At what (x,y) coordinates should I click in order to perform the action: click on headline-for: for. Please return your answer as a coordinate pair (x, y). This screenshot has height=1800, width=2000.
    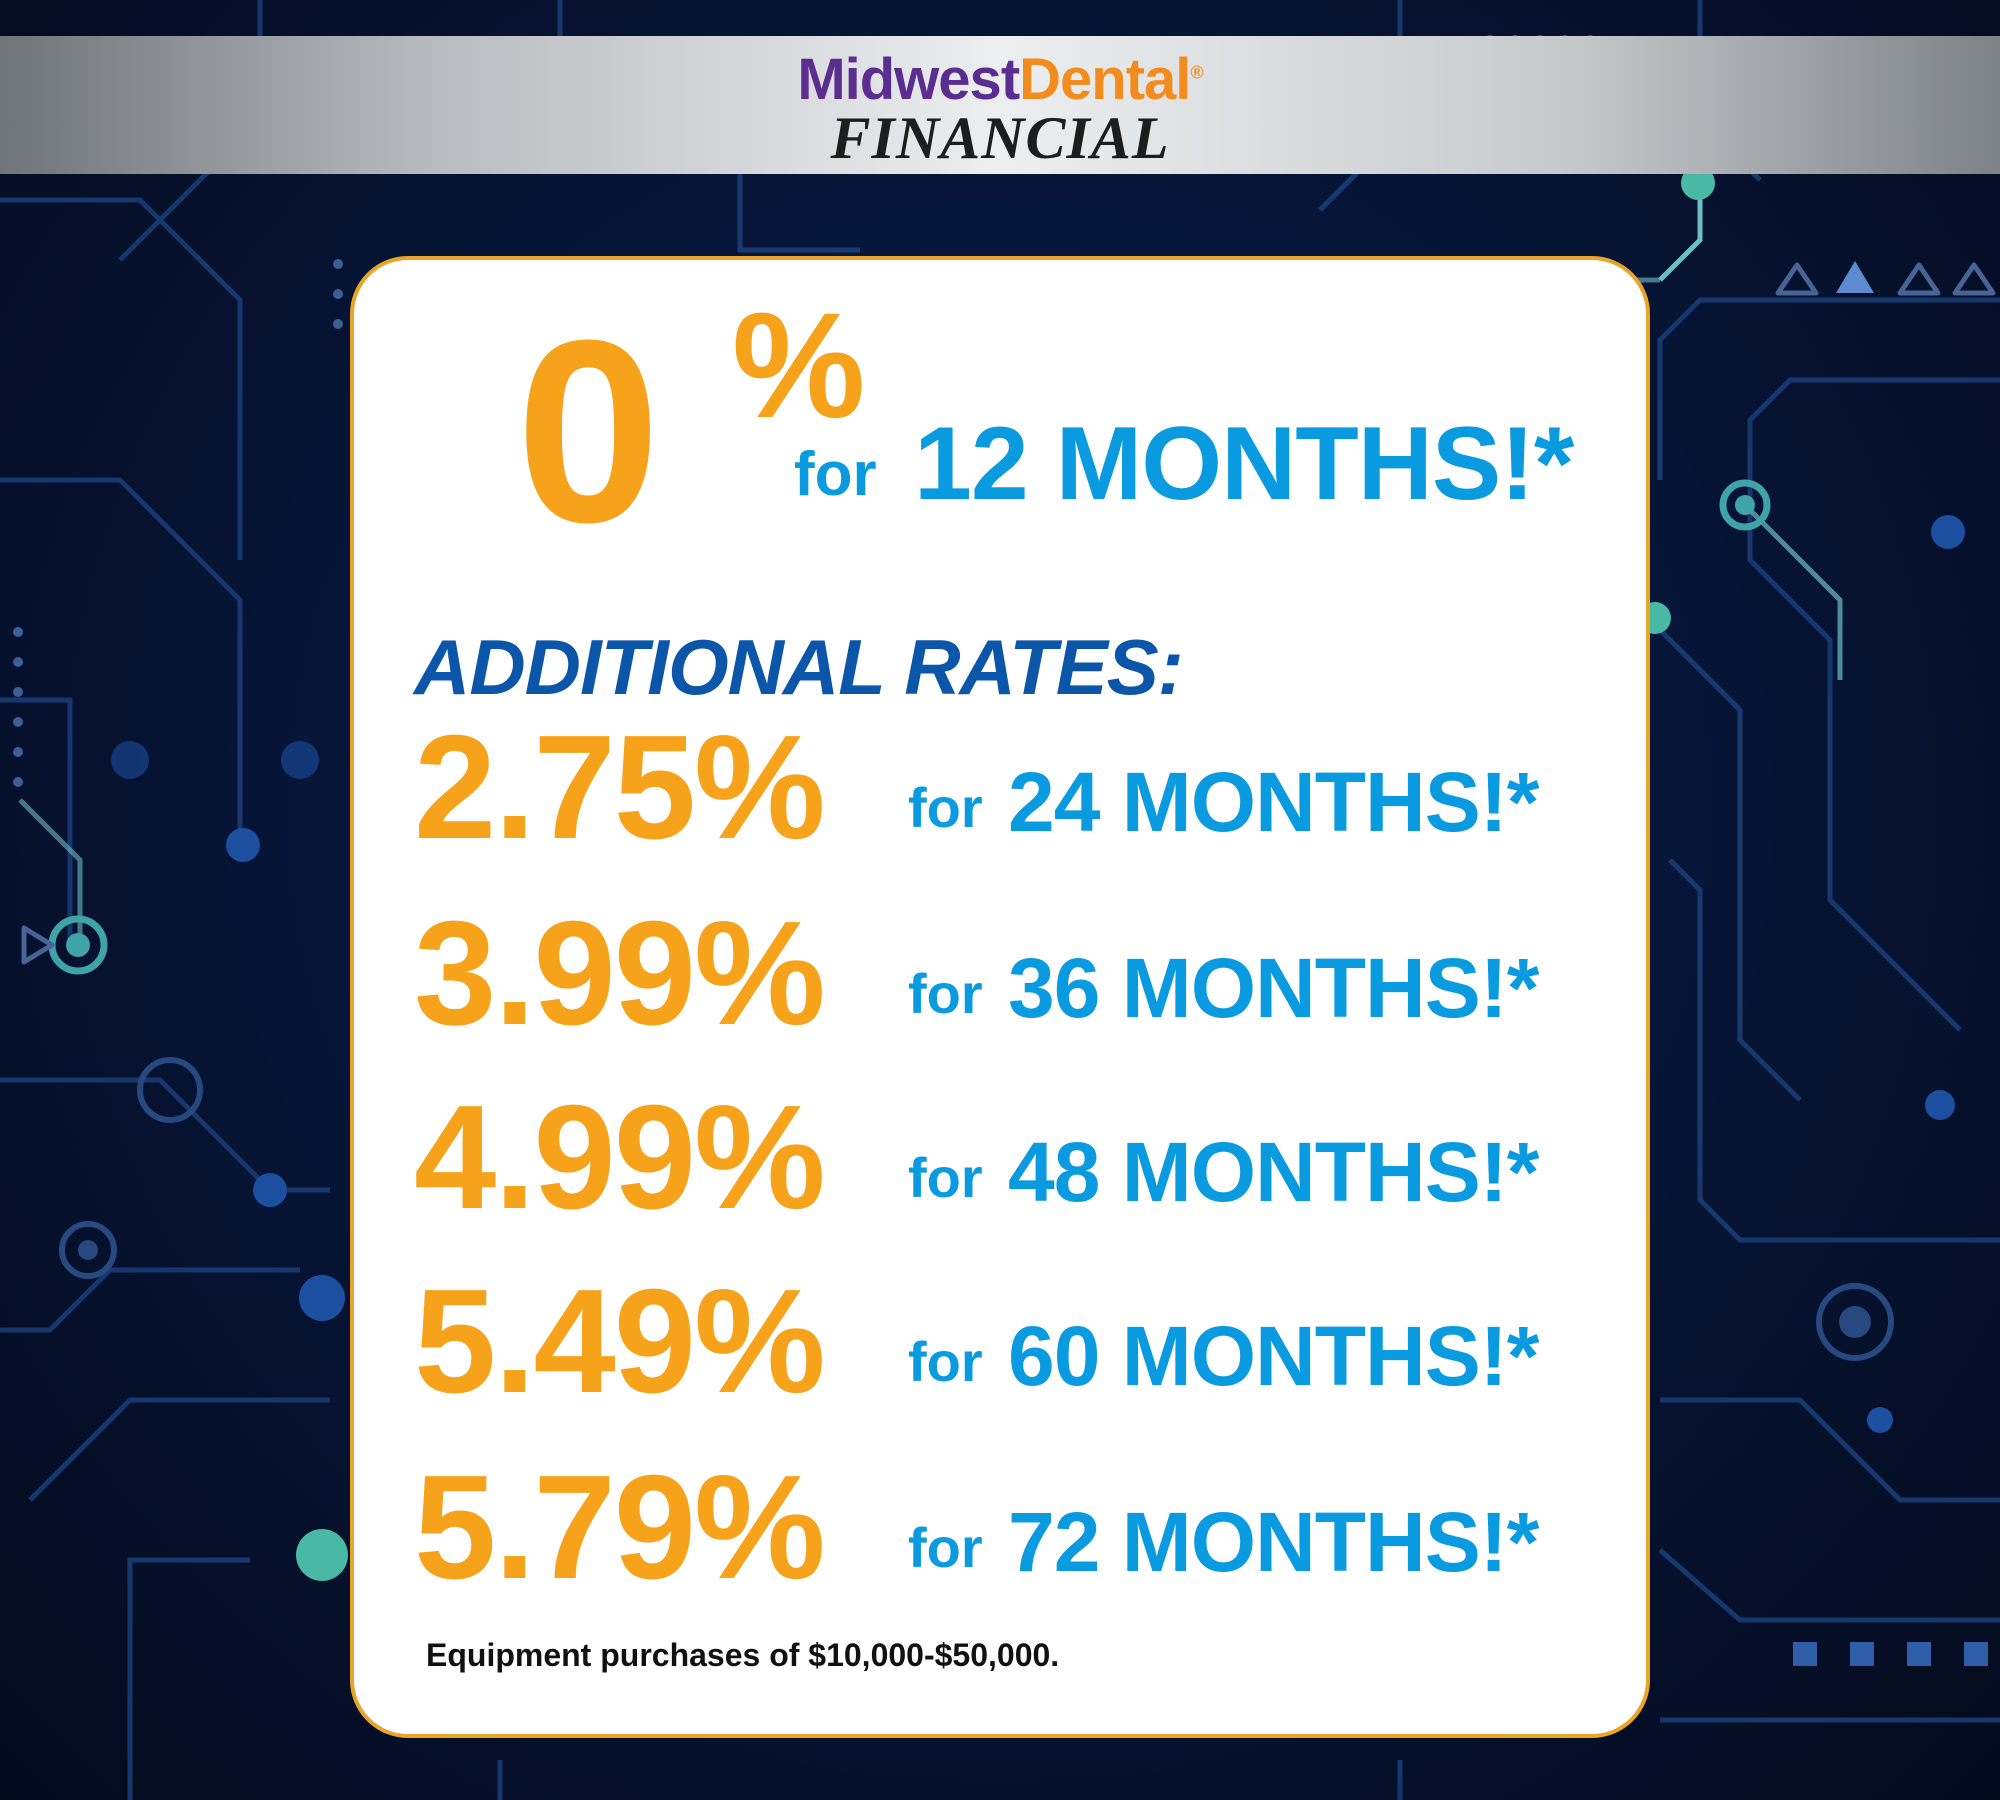
    Looking at the image, I should click on (835, 474).